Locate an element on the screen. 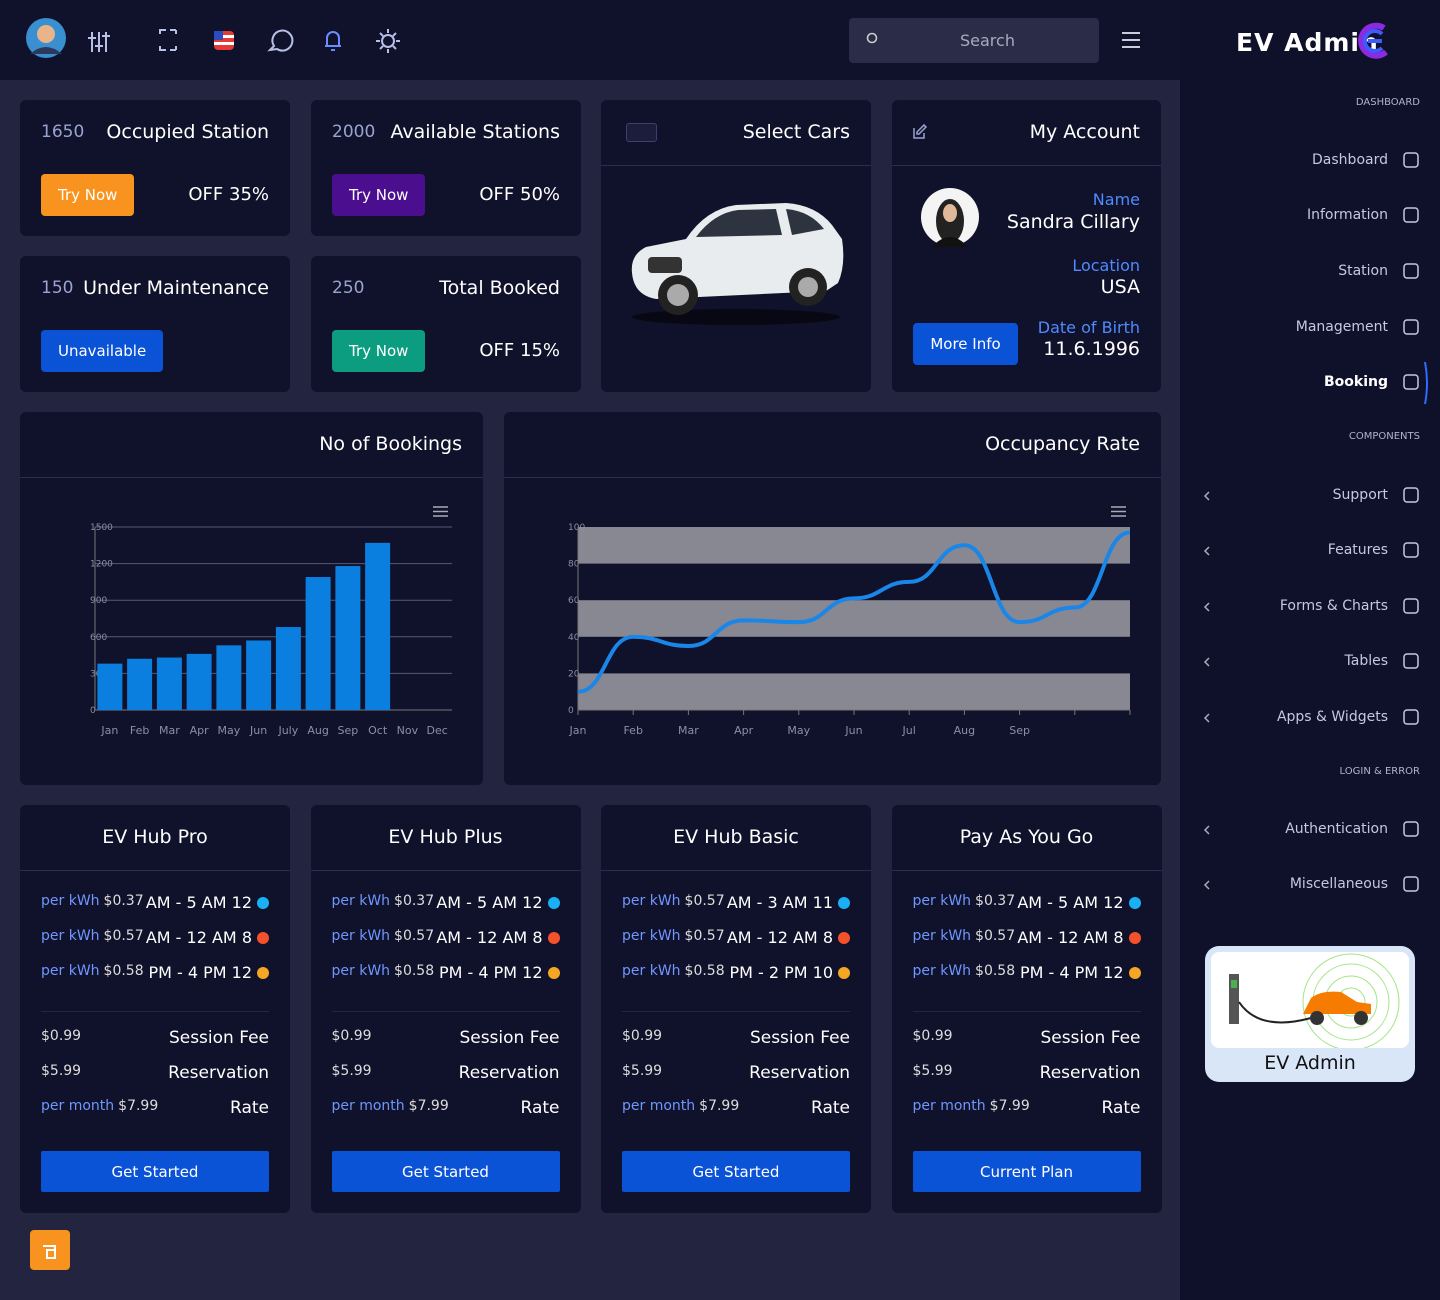 Image resolution: width=1440 pixels, height=1300 pixels. select-cars-card: Select Cars is located at coordinates (736, 246).